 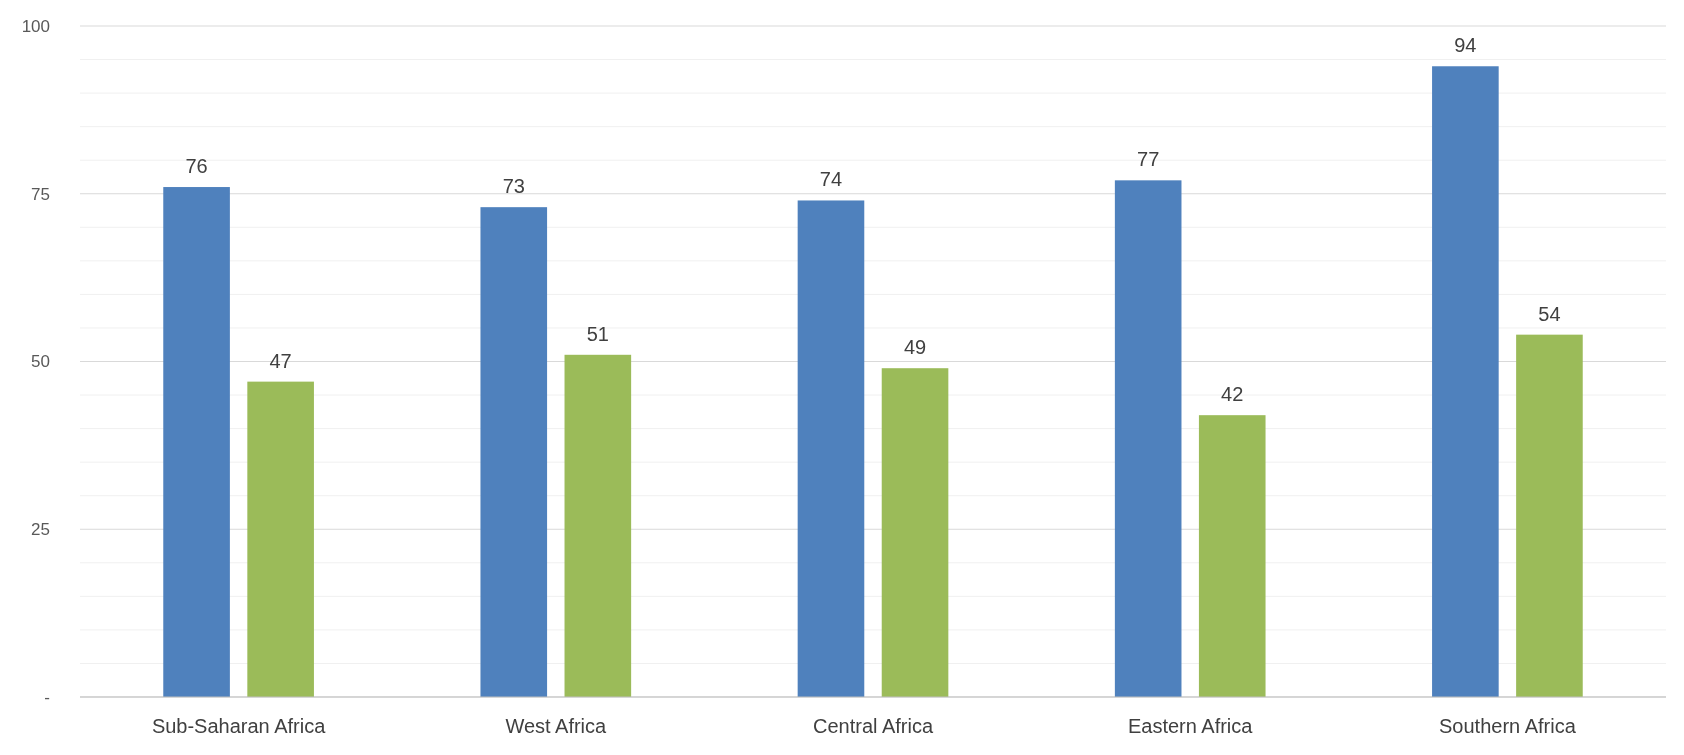 I want to click on y-tick-label: 75, so click(x=40, y=194).